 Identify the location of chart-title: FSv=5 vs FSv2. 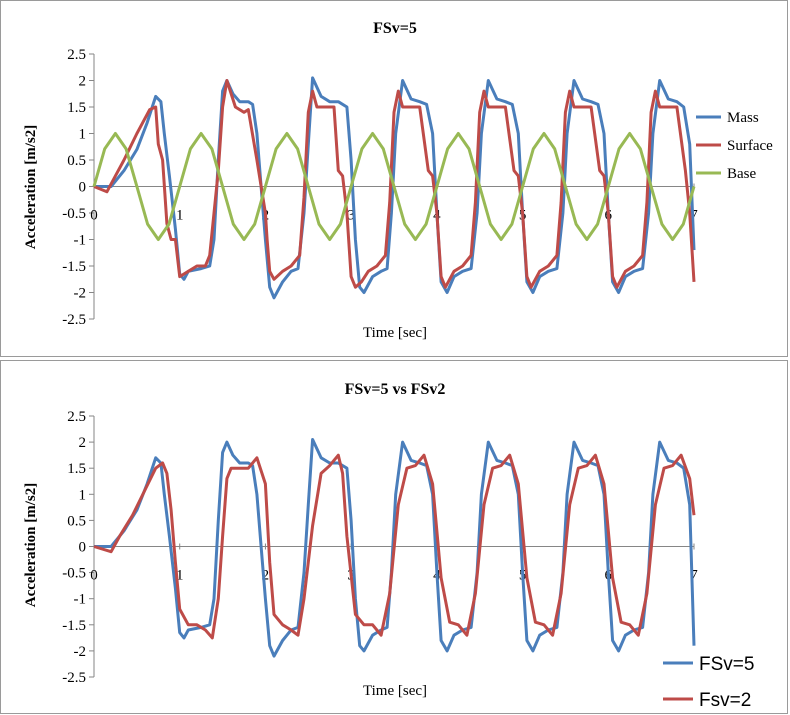
(395, 389).